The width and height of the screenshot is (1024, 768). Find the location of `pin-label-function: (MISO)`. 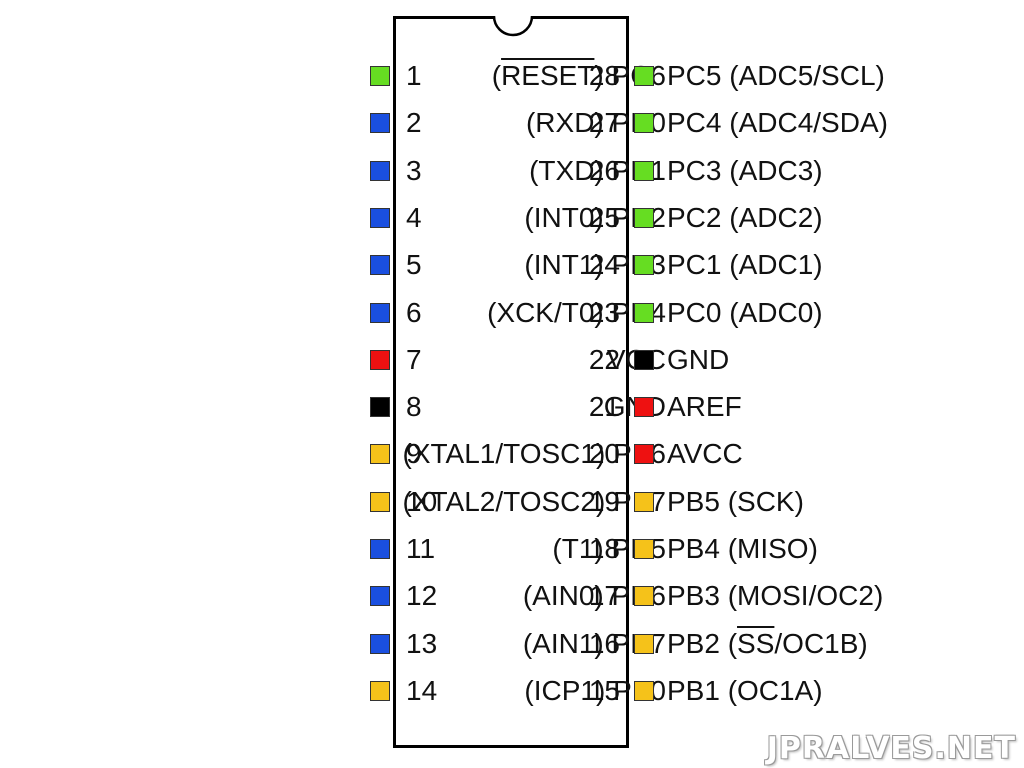

pin-label-function: (MISO) is located at coordinates (772, 548).